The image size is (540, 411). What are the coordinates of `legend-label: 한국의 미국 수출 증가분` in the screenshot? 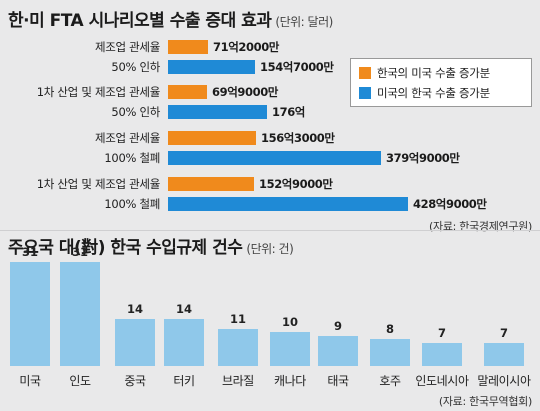 It's located at (433, 73).